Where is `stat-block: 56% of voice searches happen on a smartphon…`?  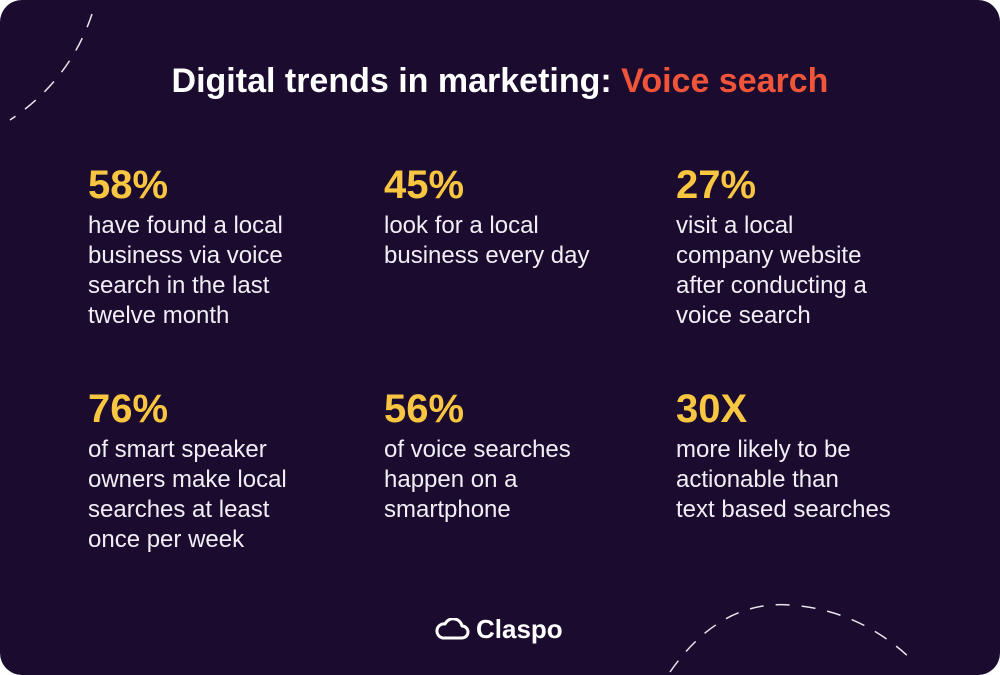 stat-block: 56% of voice searches happen on a smartphon… is located at coordinates (529, 456).